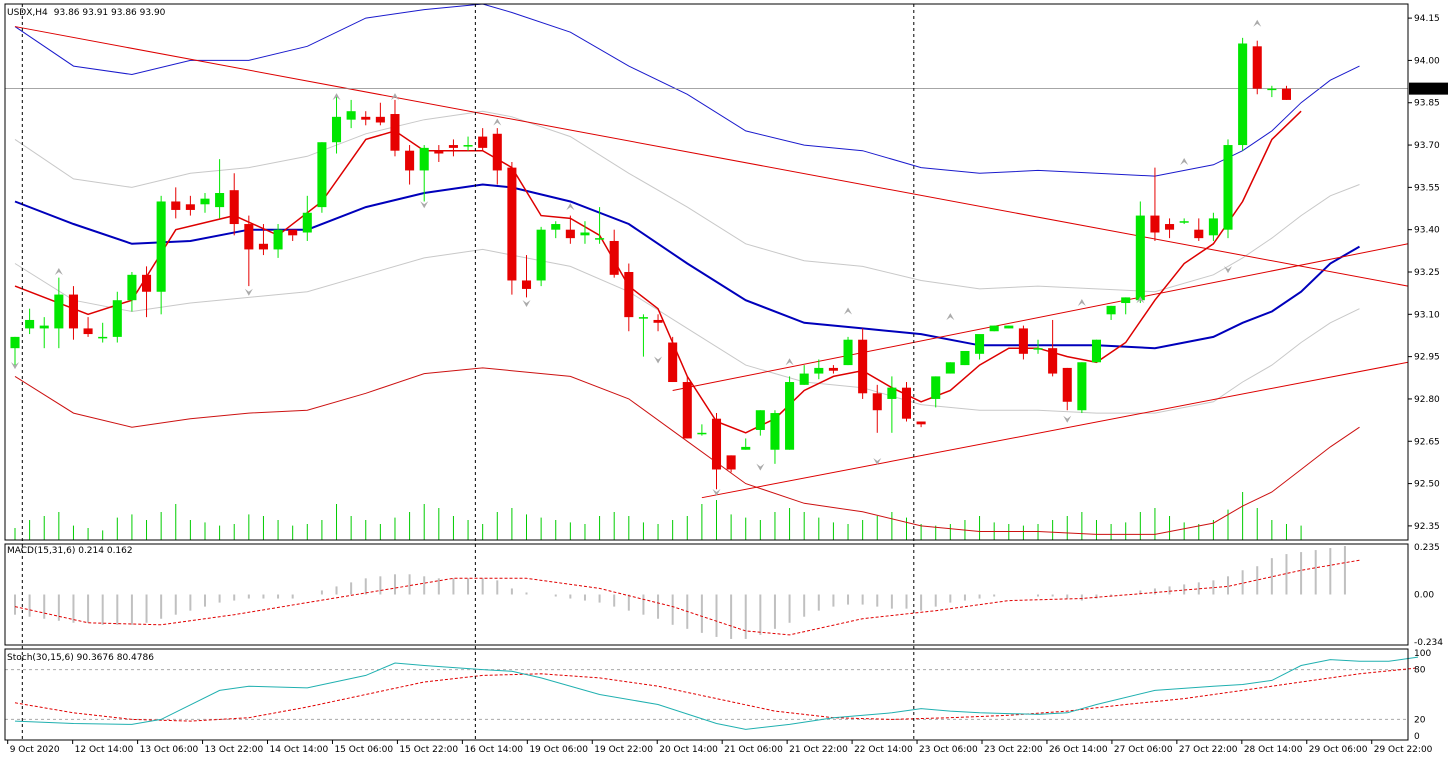 The image size is (1450, 764). Describe the element at coordinates (687, 592) in the screenshot. I see `macd-pane` at that location.